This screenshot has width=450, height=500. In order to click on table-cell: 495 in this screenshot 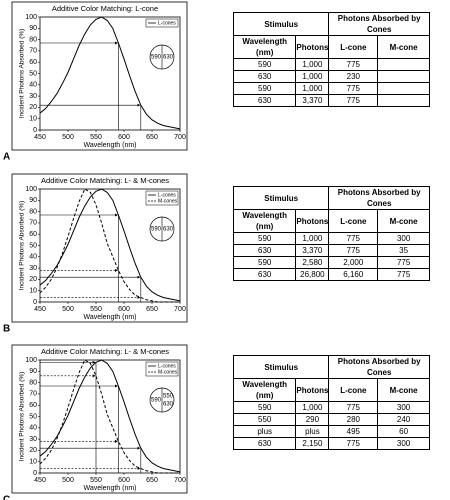, I will do `click(353, 431)`.